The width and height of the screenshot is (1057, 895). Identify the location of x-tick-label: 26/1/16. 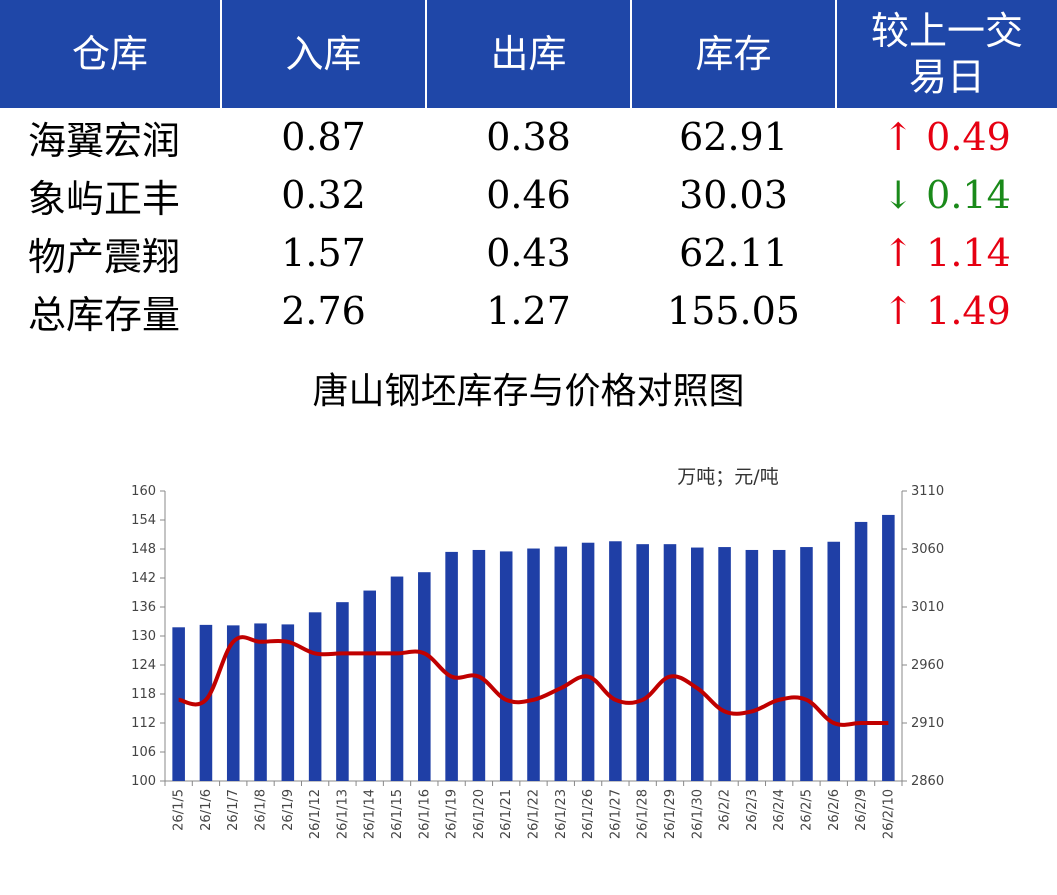
(424, 814).